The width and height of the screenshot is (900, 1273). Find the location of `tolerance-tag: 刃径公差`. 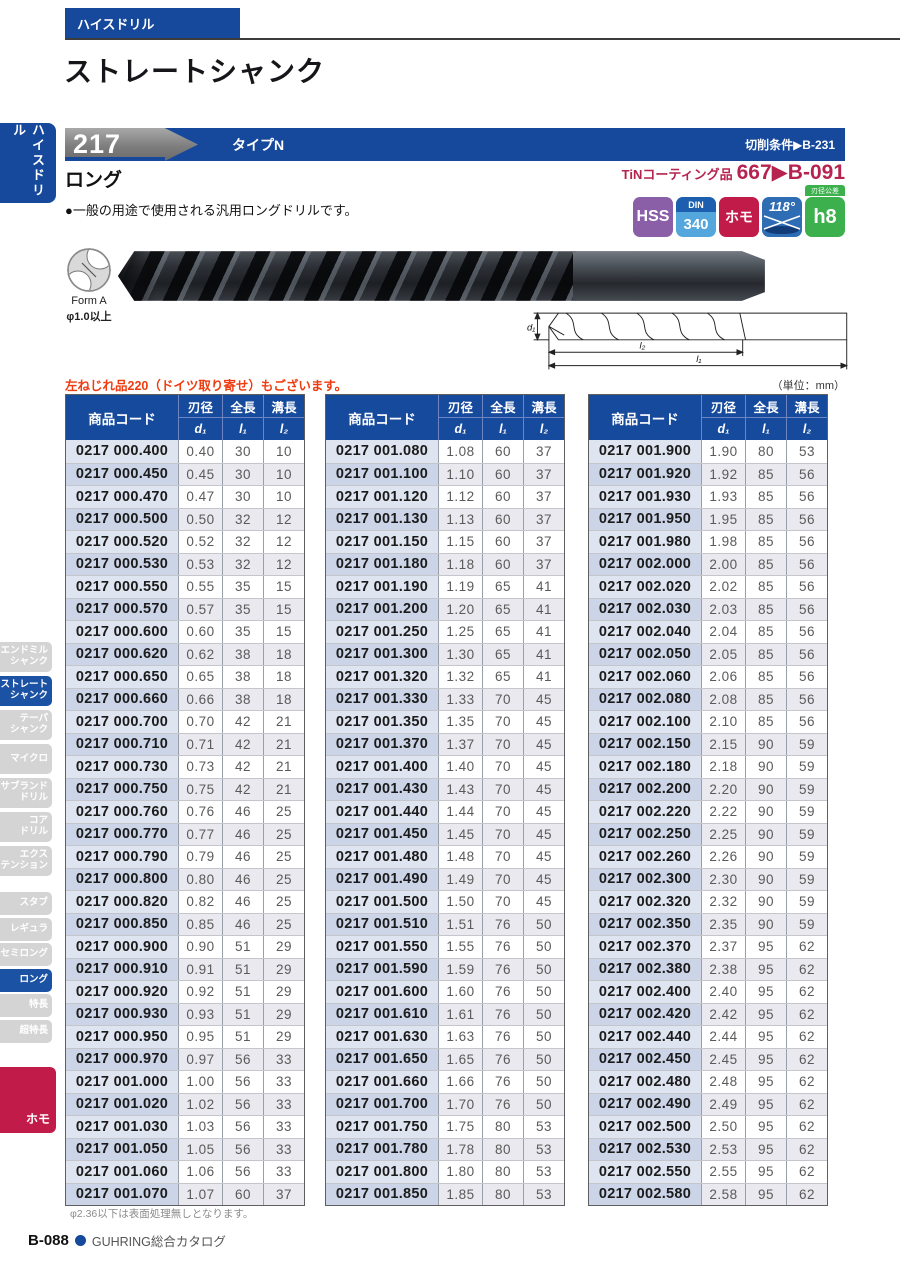

tolerance-tag: 刃径公差 is located at coordinates (825, 190).